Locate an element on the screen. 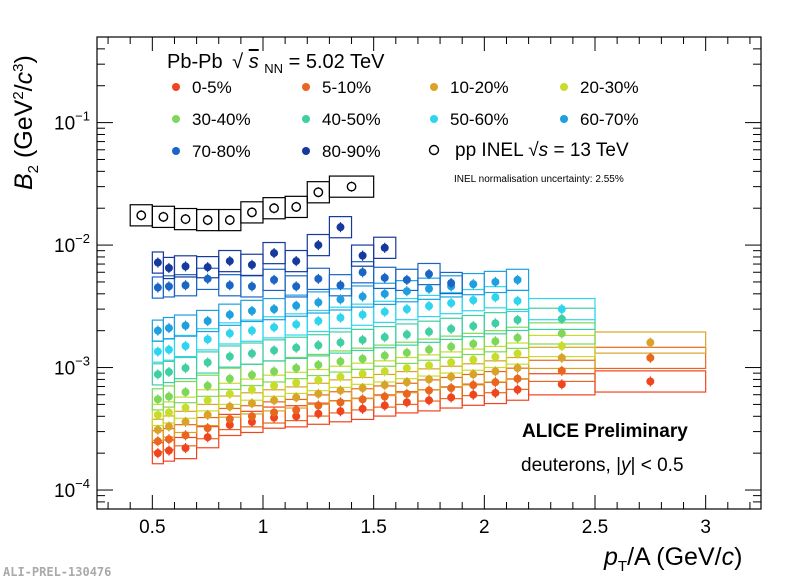 The width and height of the screenshot is (801, 580). x-axis-title: pT/A (GeV/c) is located at coordinates (672, 559).